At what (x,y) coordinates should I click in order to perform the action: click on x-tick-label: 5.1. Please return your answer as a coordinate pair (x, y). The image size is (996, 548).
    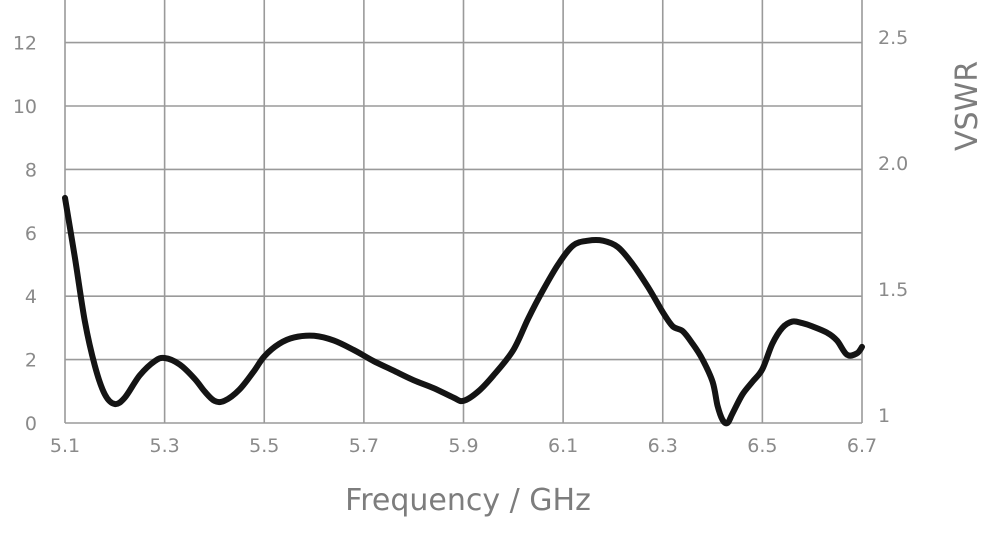
    Looking at the image, I should click on (65, 446).